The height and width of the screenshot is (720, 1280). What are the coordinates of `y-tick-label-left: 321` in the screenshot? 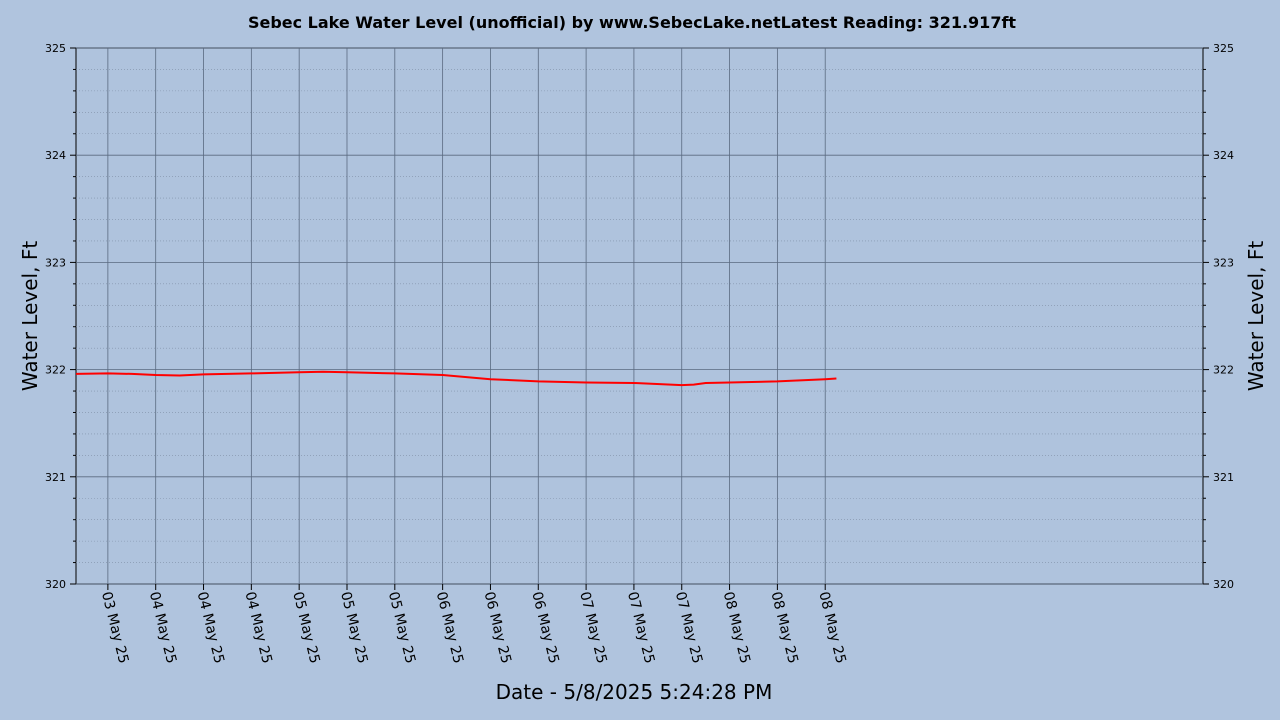 It's located at (55, 477).